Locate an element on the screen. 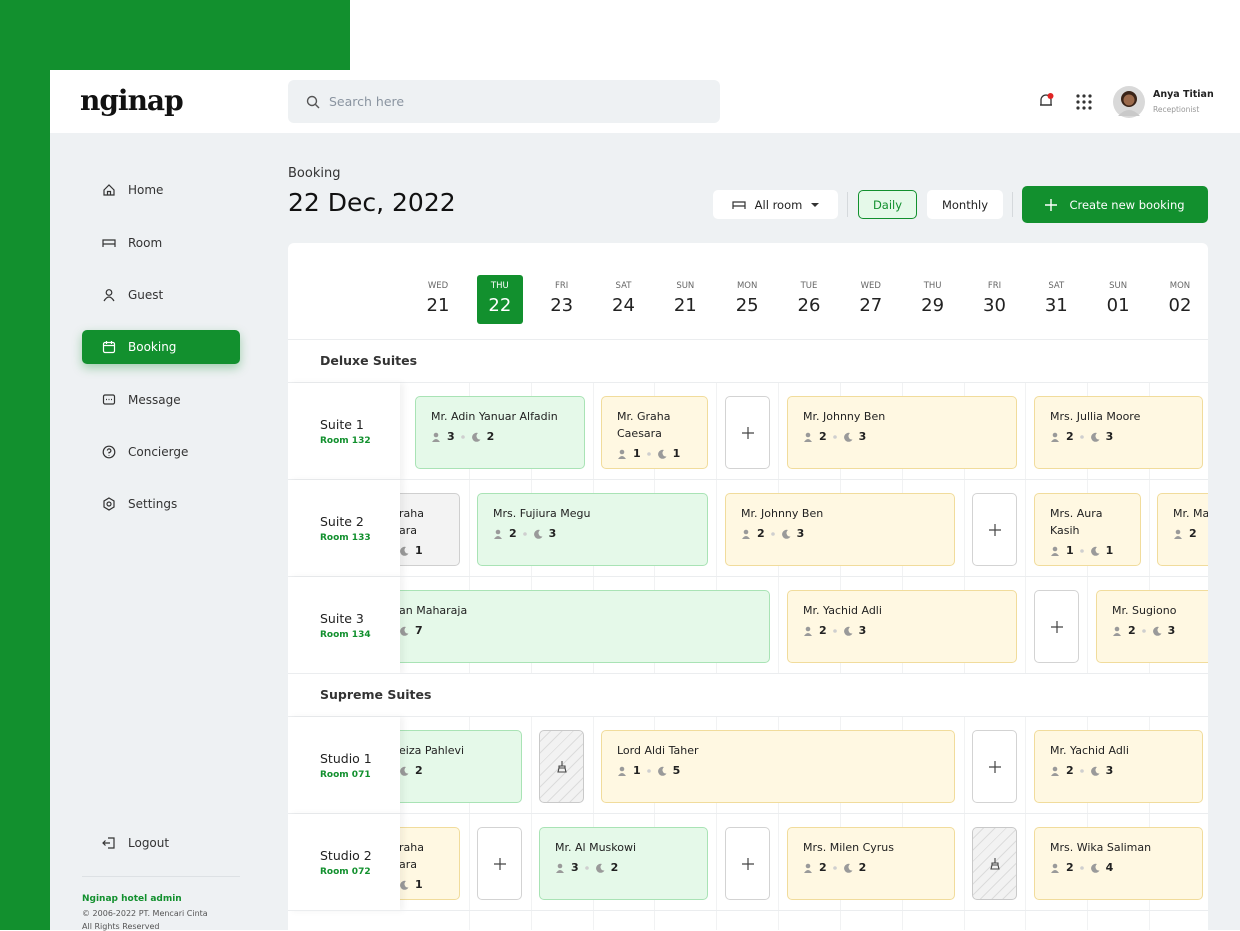  booking-stats: 2 is located at coordinates (460, 770).